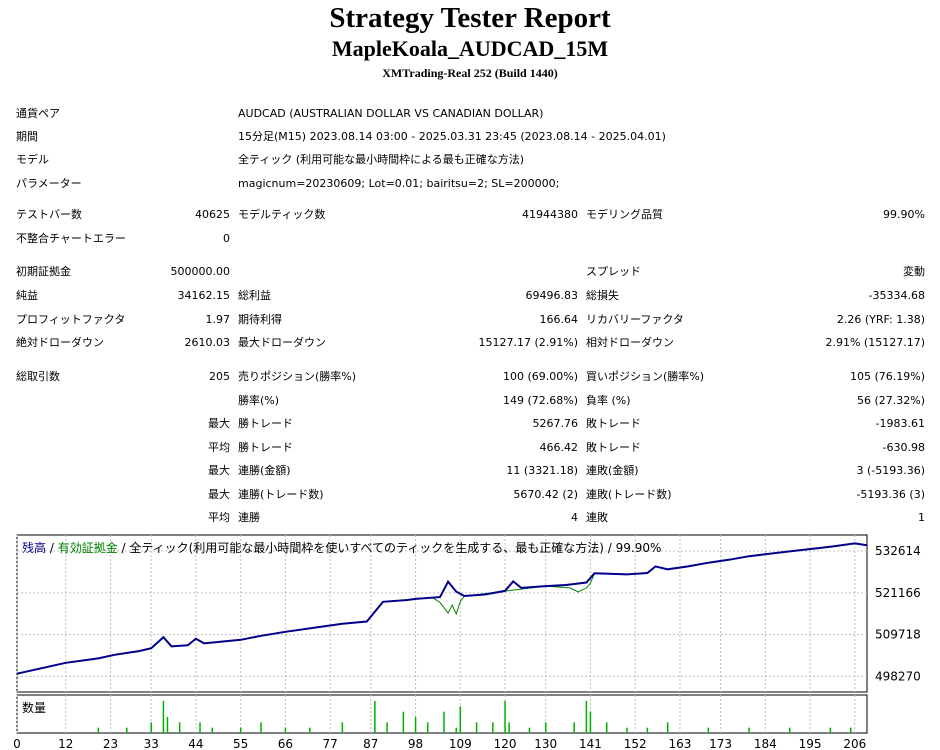  What do you see at coordinates (260, 319) in the screenshot?
I see `expected-payoff-label: 期待利得` at bounding box center [260, 319].